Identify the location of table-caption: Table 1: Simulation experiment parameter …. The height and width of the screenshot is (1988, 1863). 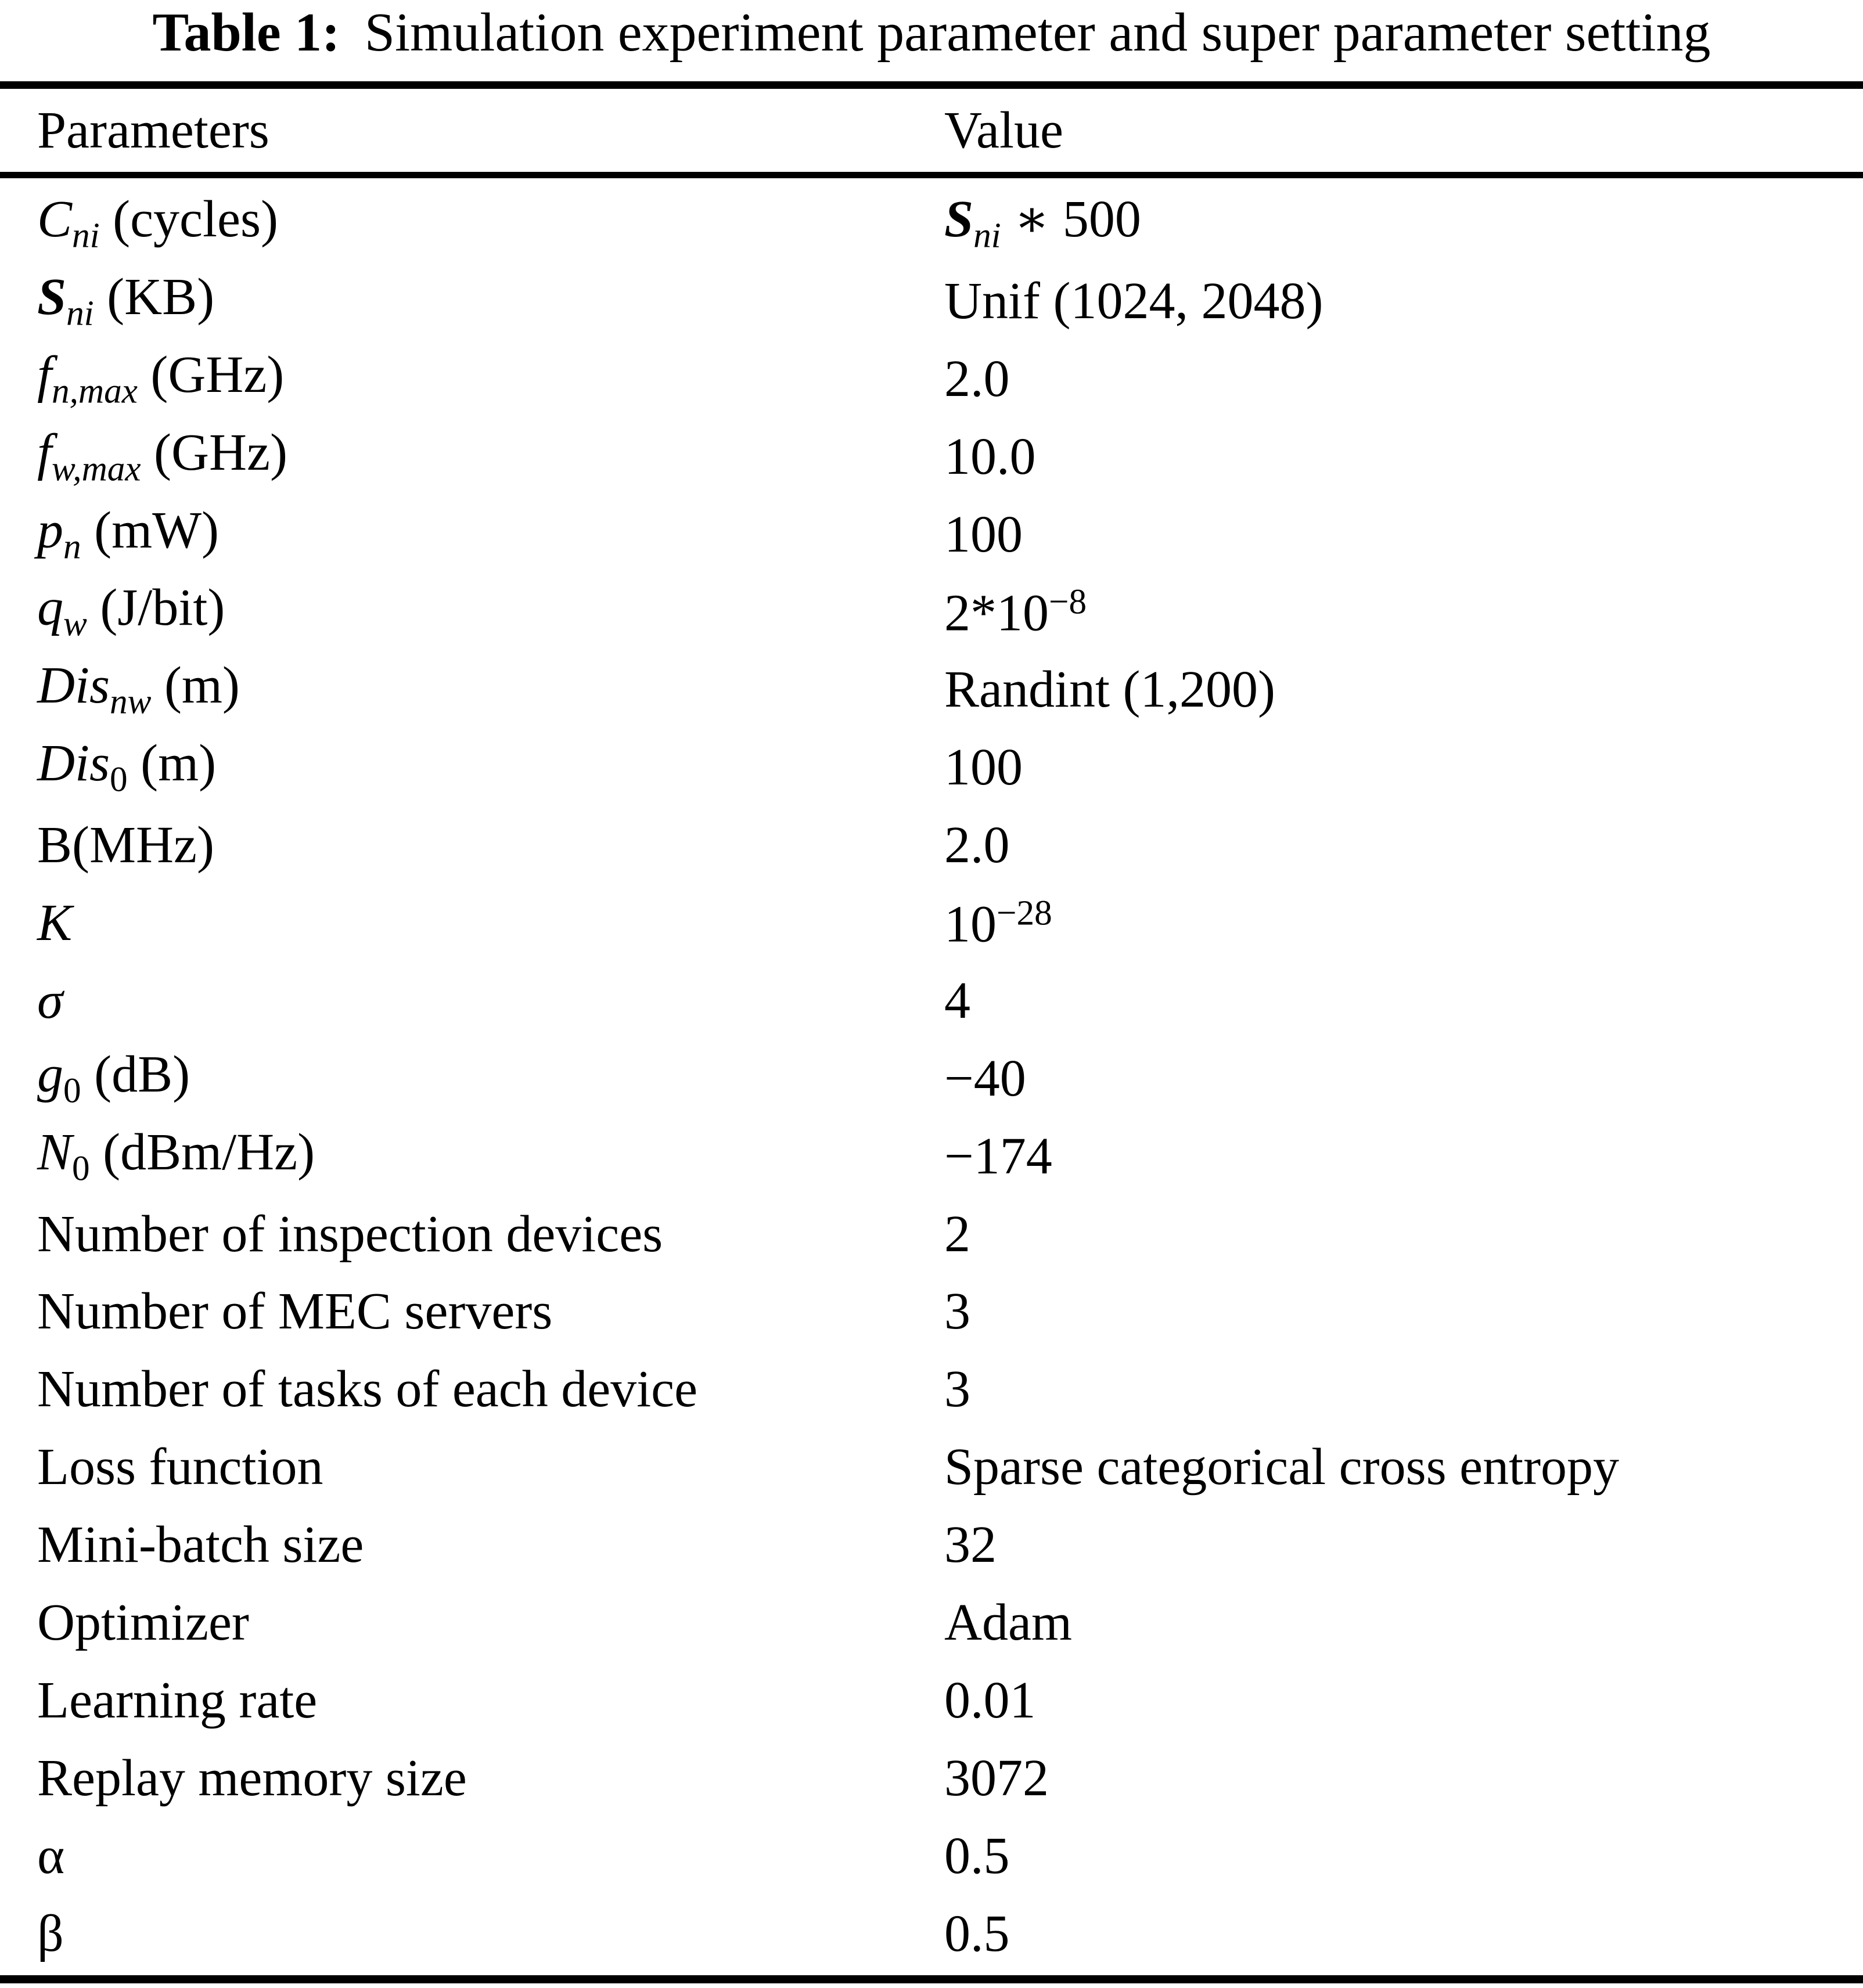
(931, 32).